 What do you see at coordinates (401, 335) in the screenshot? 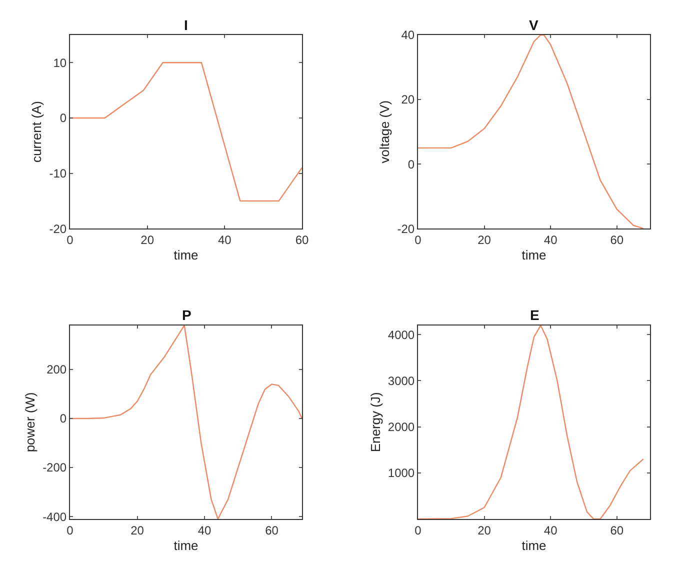
I see `y-tick-label: 4000` at bounding box center [401, 335].